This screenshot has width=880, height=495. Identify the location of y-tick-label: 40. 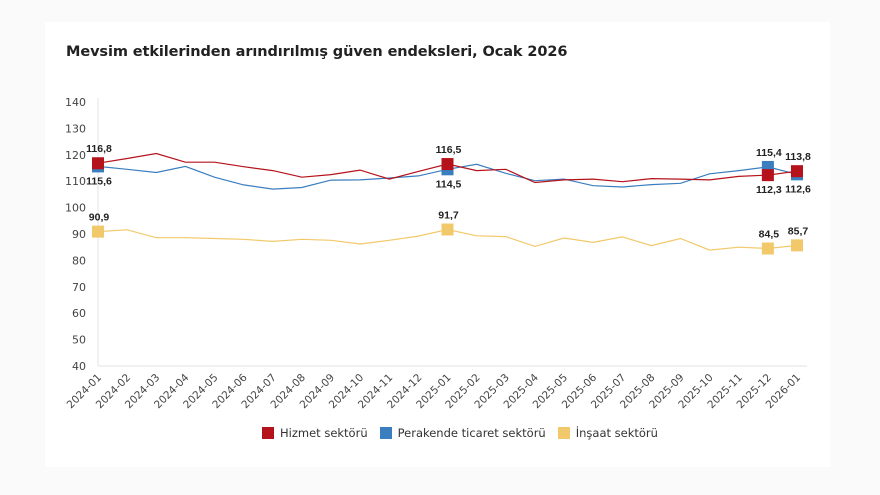
(79, 366).